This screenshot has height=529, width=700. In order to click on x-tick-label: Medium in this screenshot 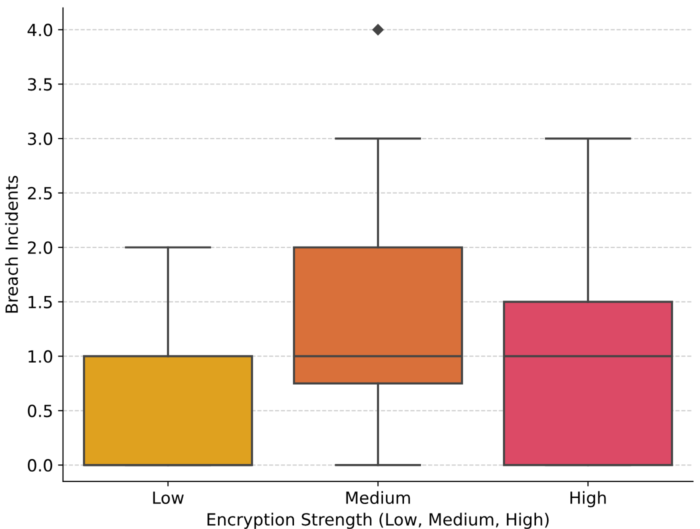, I will do `click(378, 497)`.